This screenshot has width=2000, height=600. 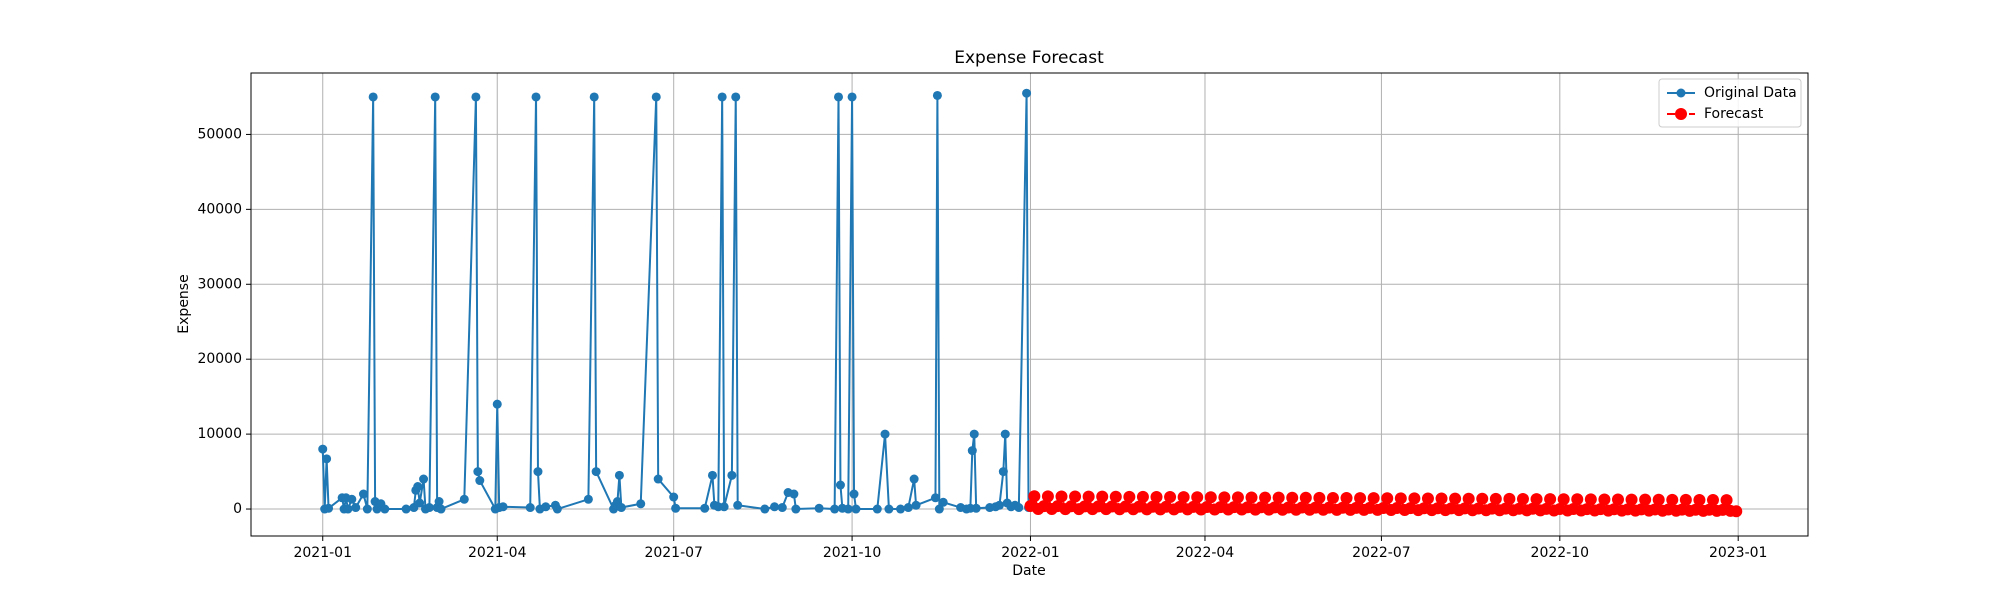 What do you see at coordinates (1750, 93) in the screenshot?
I see `legend-label: Original Data` at bounding box center [1750, 93].